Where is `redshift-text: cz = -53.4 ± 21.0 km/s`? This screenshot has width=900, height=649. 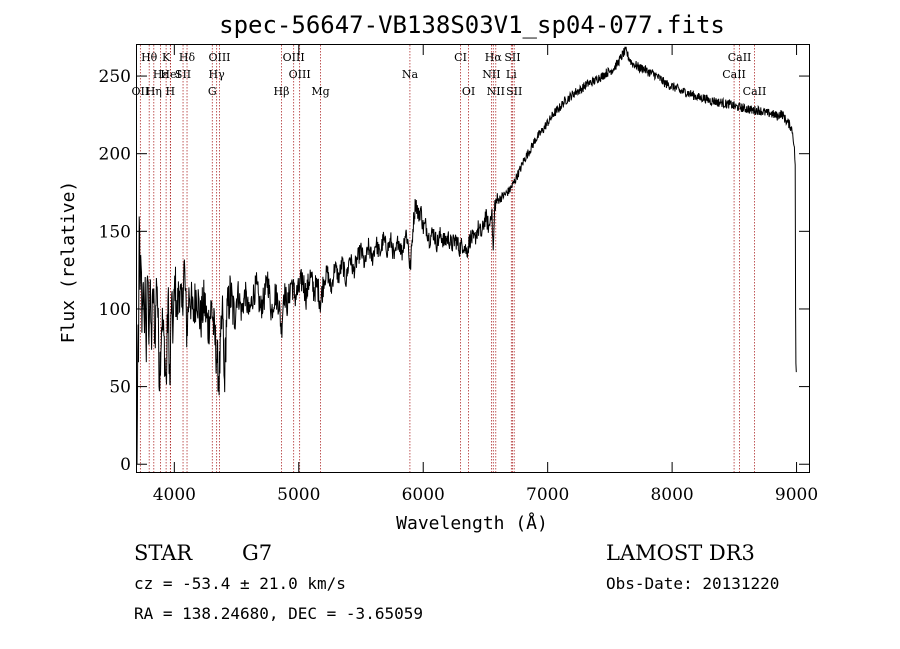 redshift-text: cz = -53.4 ± 21.0 km/s is located at coordinates (240, 583).